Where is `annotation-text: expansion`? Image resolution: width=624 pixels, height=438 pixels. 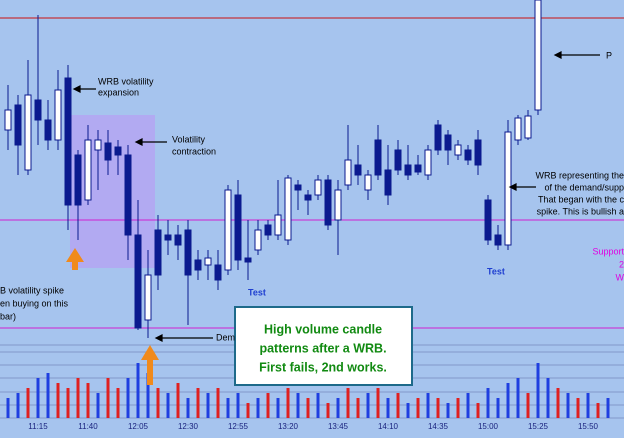
annotation-text: expansion is located at coordinates (118, 92).